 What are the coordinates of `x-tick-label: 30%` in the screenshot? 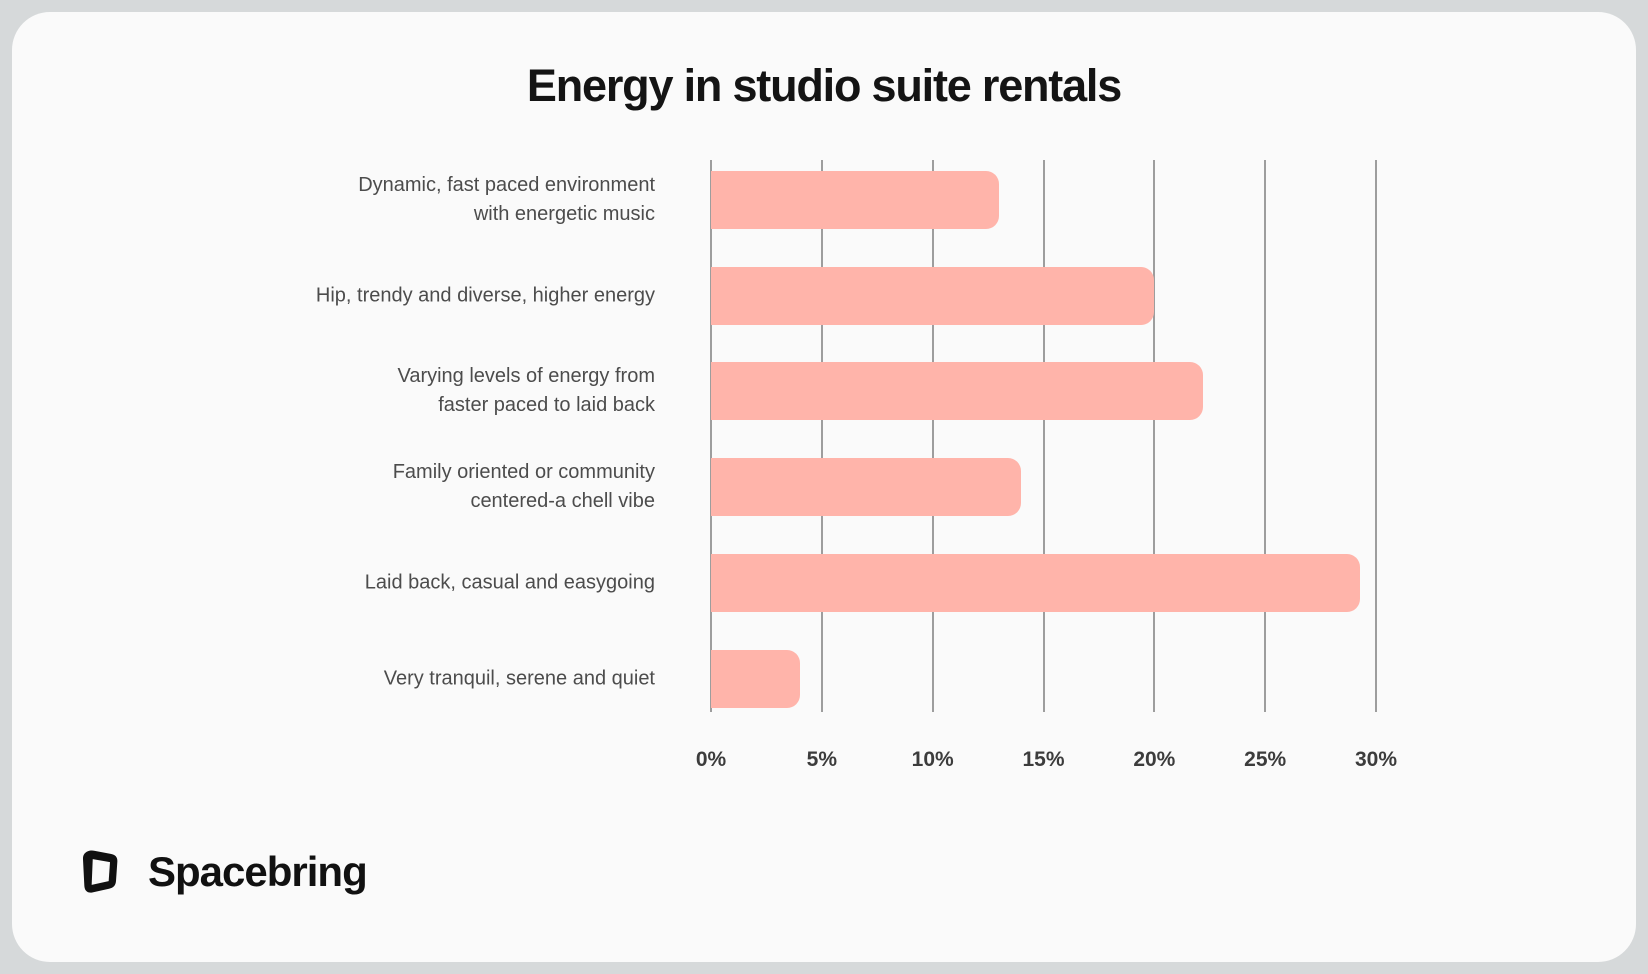 It's located at (1376, 759).